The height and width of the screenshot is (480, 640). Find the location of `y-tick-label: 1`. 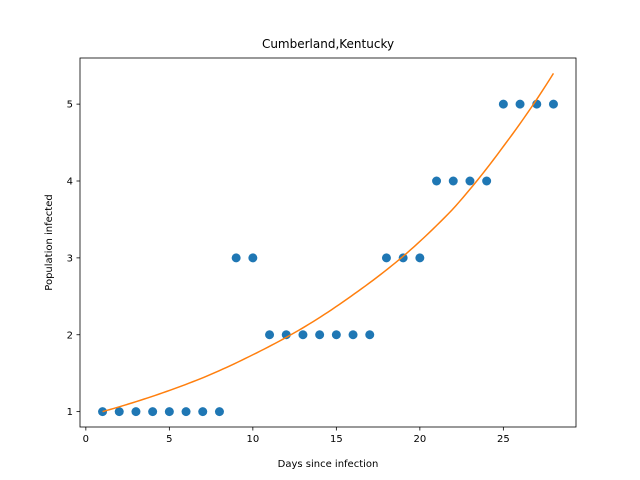

y-tick-label: 1 is located at coordinates (70, 412).